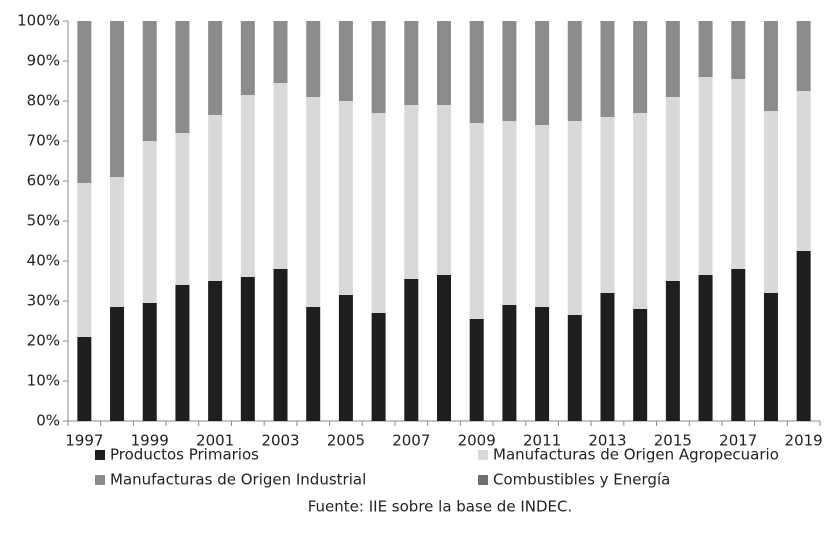  I want to click on legend-label: Combustibles y Energía, so click(581, 480).